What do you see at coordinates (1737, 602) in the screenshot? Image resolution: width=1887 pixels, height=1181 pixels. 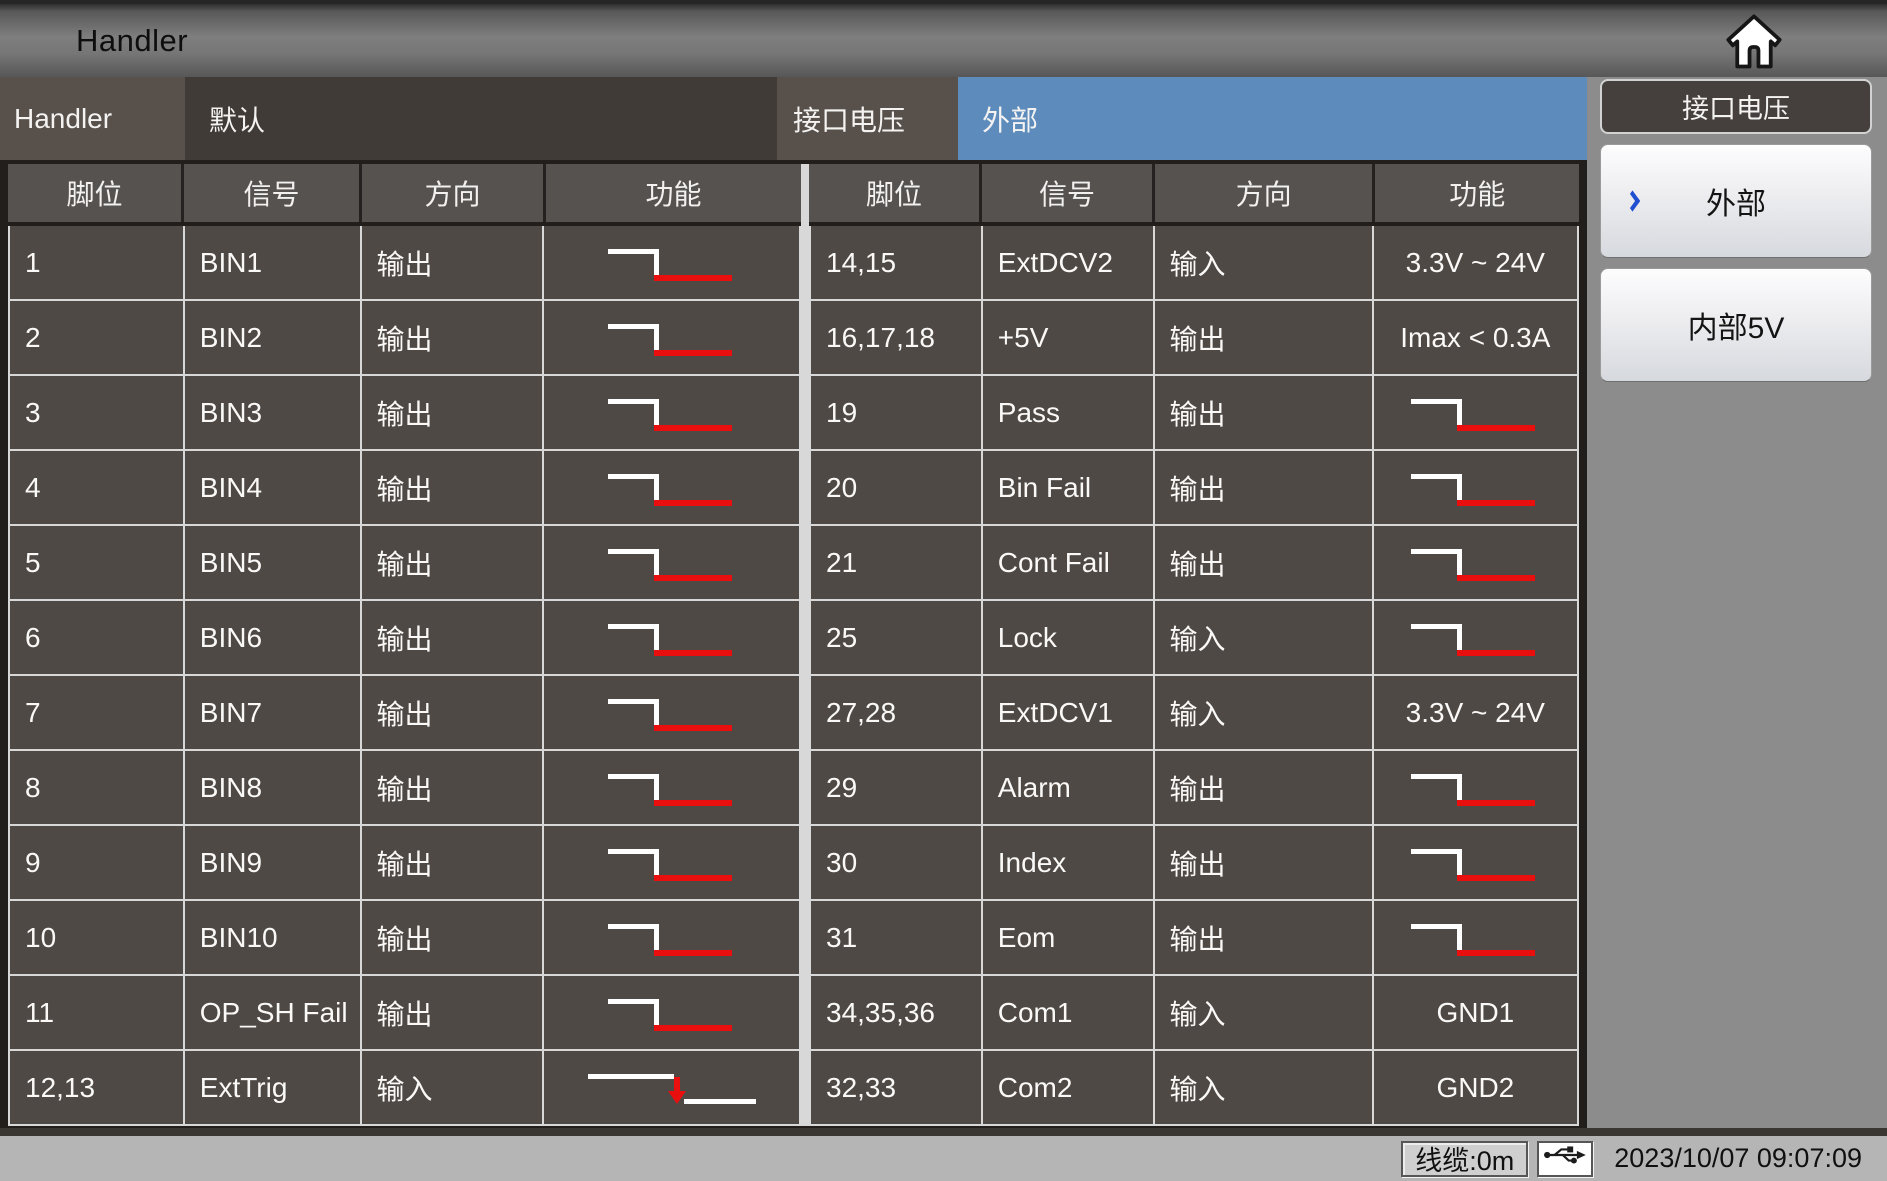 I see `sidebar: 接口电压 外部 内部5V` at bounding box center [1737, 602].